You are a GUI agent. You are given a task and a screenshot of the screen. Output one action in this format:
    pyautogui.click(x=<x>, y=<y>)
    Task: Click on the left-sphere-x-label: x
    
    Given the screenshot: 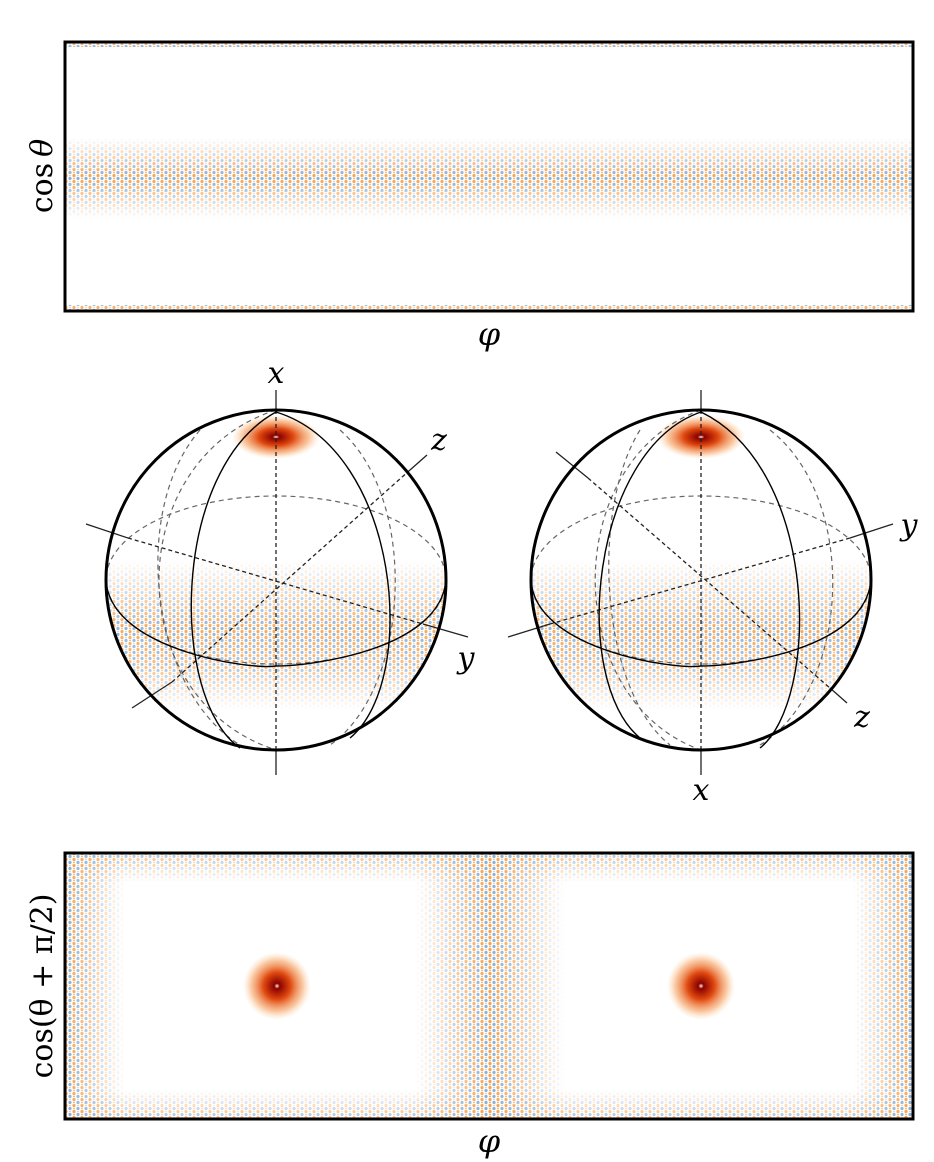 What is the action you would take?
    pyautogui.click(x=276, y=373)
    